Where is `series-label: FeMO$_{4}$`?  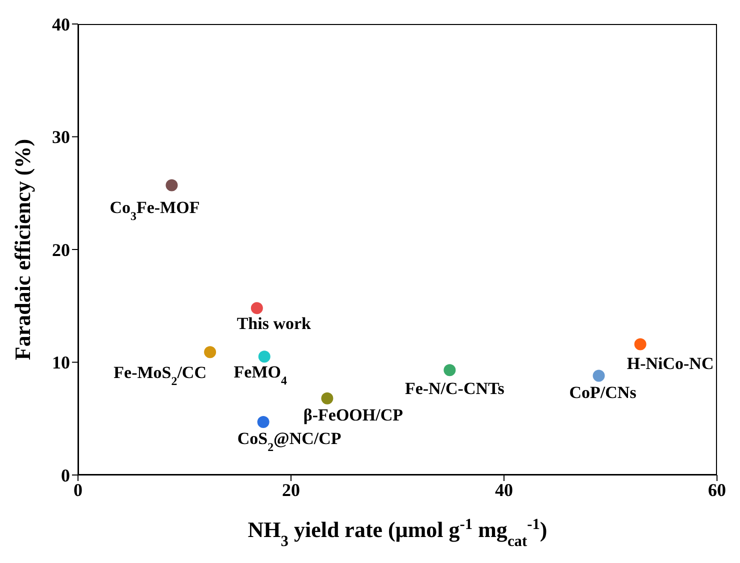 series-label: FeMO$_{4}$ is located at coordinates (260, 375).